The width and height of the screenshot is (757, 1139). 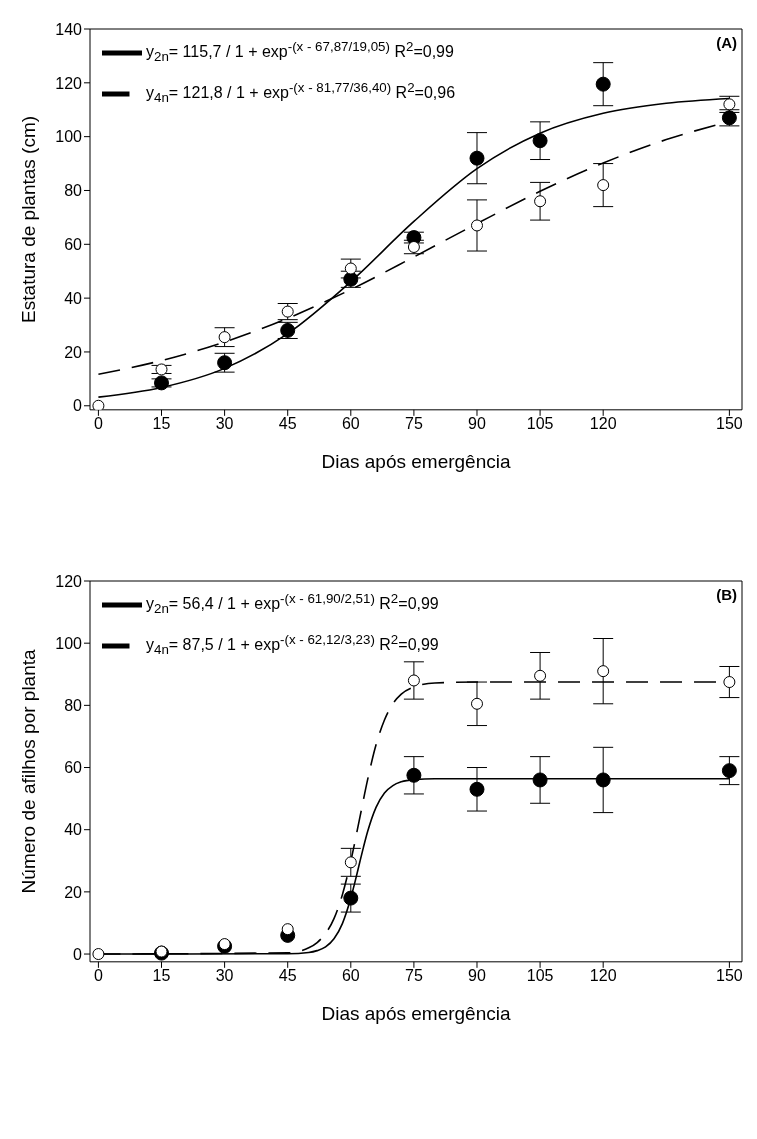 What do you see at coordinates (69, 29) in the screenshot?
I see `y-tick-label: 140` at bounding box center [69, 29].